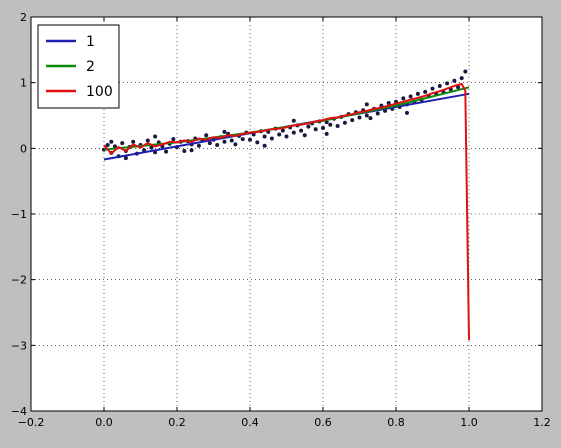 The height and width of the screenshot is (448, 561). What do you see at coordinates (396, 422) in the screenshot?
I see `x-tick-label: 0.8` at bounding box center [396, 422].